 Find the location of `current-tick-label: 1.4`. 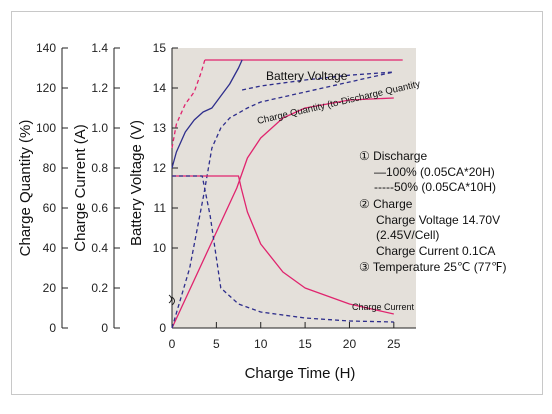

current-tick-label: 1.4 is located at coordinates (99, 48).